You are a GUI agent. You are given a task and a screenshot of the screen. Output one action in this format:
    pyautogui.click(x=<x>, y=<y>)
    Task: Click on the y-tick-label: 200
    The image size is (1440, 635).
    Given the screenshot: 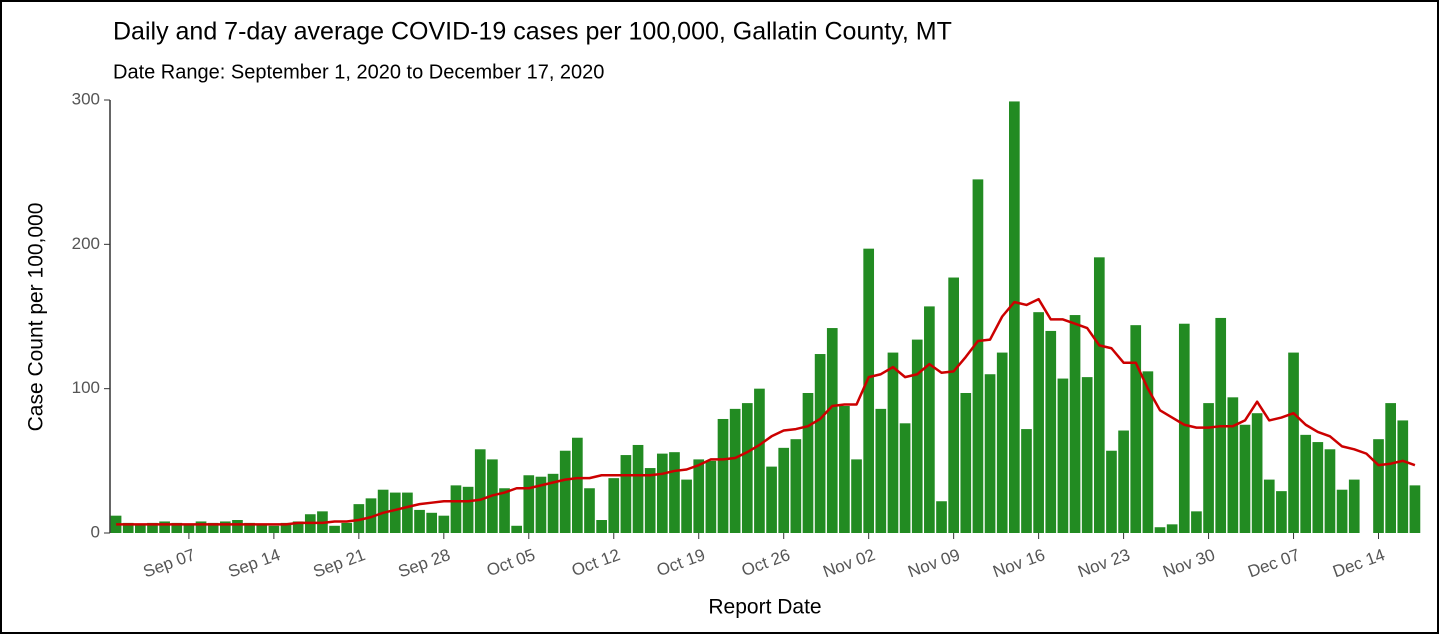 What is the action you would take?
    pyautogui.click(x=86, y=243)
    